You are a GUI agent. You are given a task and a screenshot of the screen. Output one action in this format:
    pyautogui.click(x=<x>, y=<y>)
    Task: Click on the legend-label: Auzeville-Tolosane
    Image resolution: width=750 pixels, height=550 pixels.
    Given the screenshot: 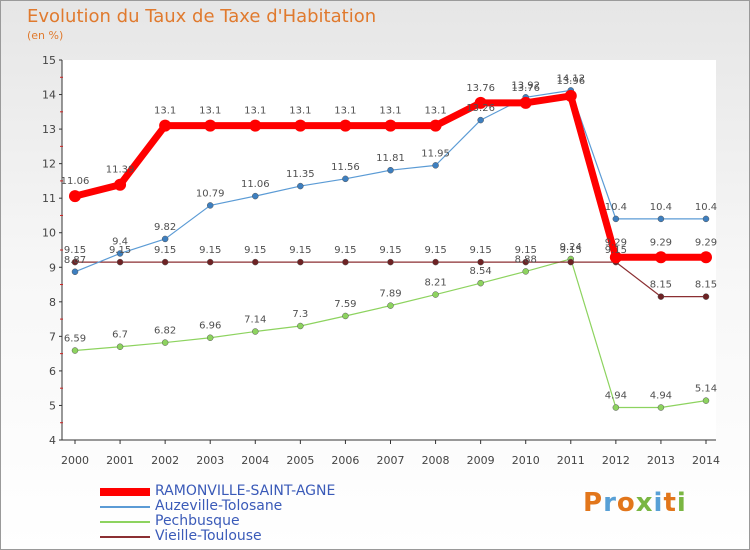 What is the action you would take?
    pyautogui.click(x=219, y=506)
    